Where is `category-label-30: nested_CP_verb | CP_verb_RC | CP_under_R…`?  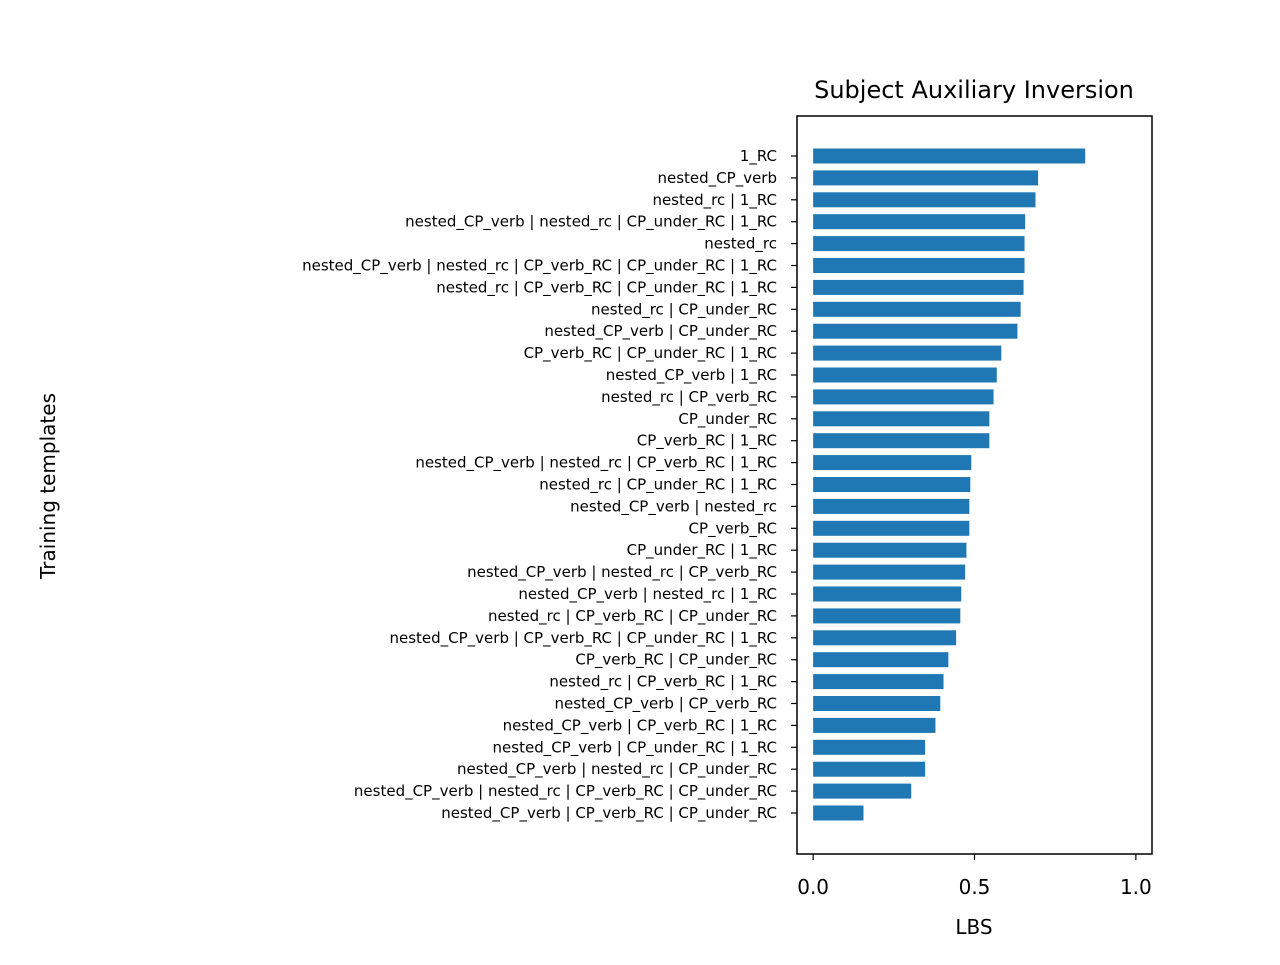
category-label-30: nested_CP_verb | CP_verb_RC | CP_under_R… is located at coordinates (609, 813).